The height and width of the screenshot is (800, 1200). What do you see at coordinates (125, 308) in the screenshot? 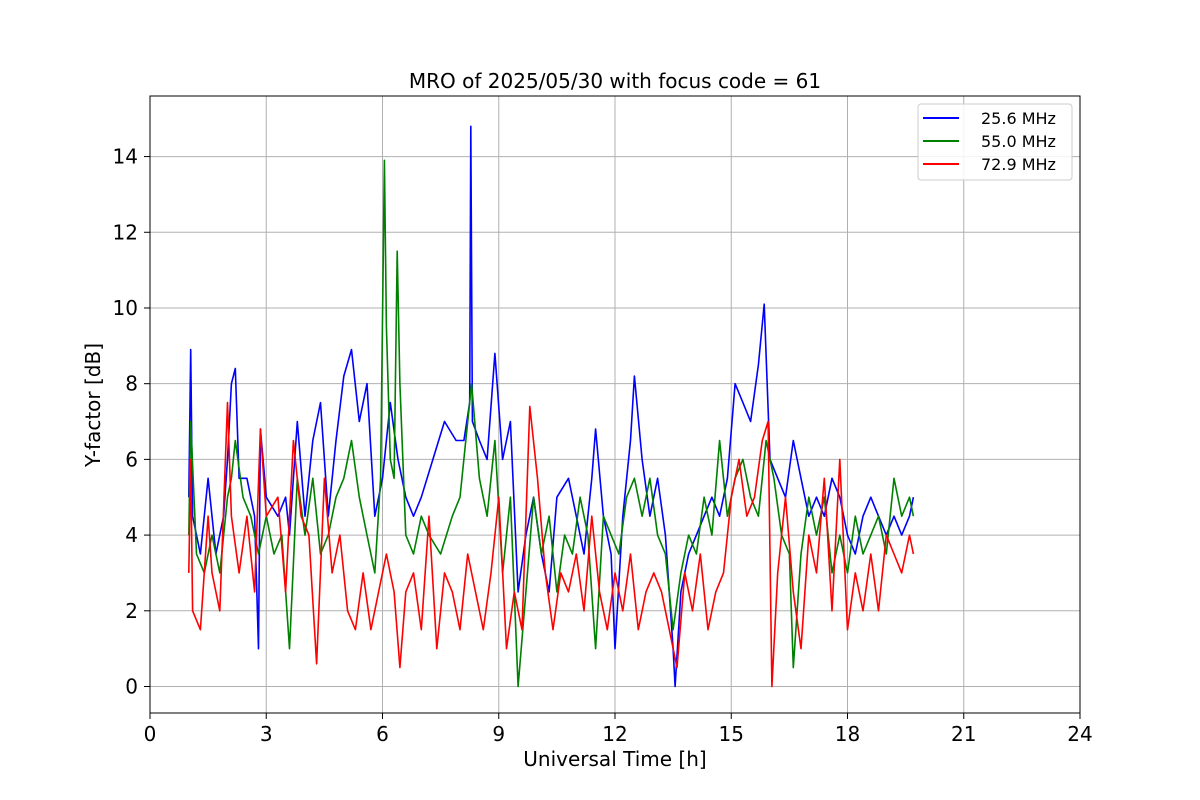
I see `y-tick-label: 10` at bounding box center [125, 308].